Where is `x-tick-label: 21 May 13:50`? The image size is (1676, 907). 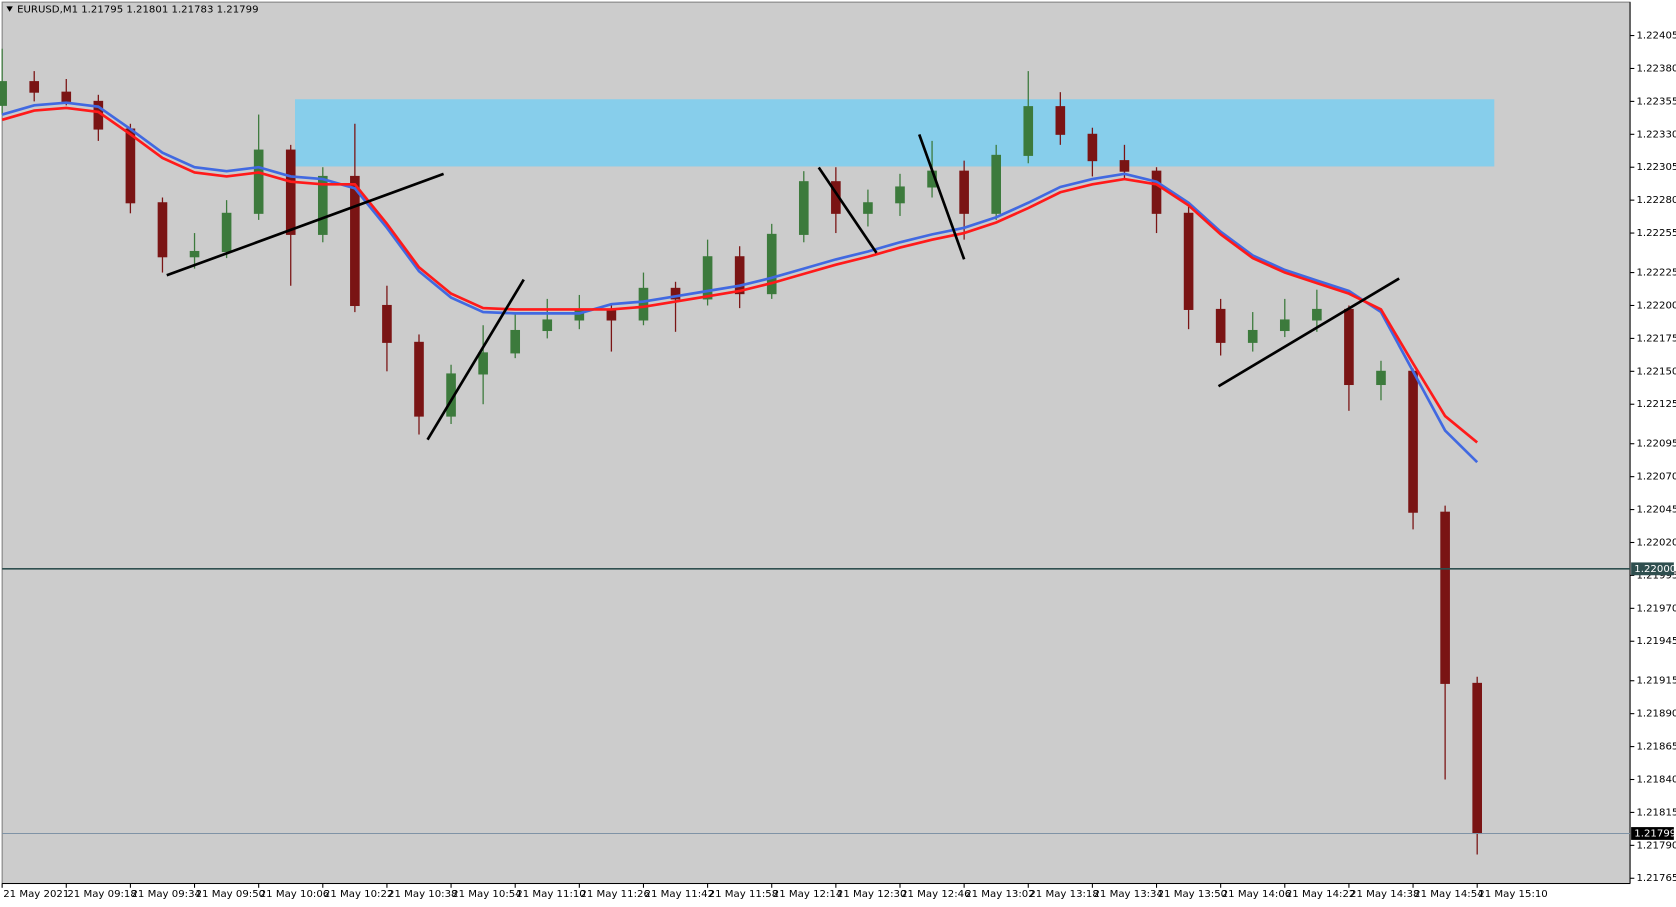 x-tick-label: 21 May 13:50 is located at coordinates (1192, 894).